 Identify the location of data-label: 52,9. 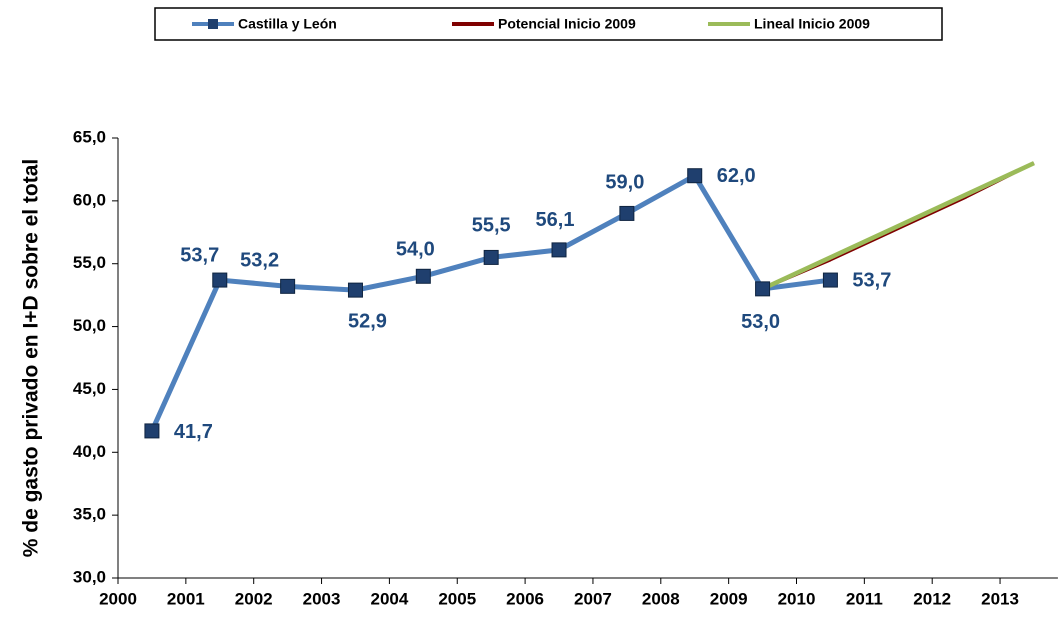
(367, 321).